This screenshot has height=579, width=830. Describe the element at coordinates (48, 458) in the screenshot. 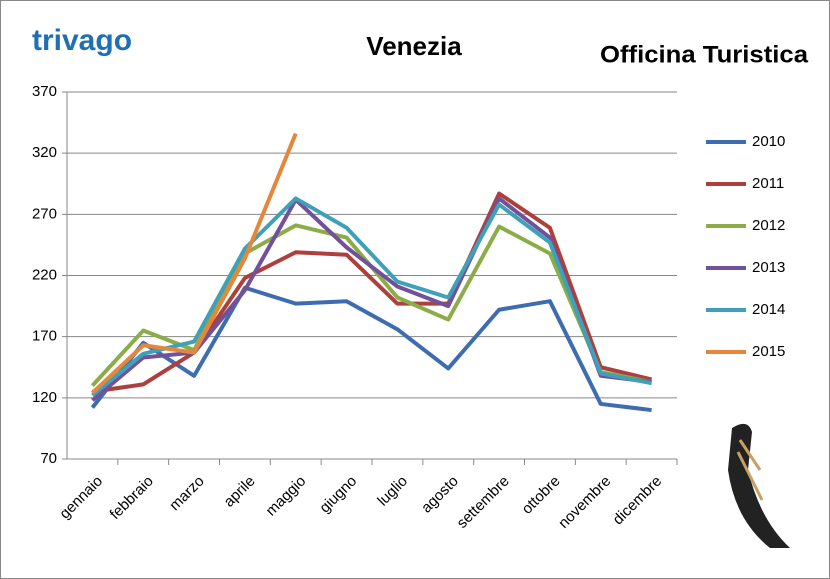

I see `y-tick-label: 70` at that location.